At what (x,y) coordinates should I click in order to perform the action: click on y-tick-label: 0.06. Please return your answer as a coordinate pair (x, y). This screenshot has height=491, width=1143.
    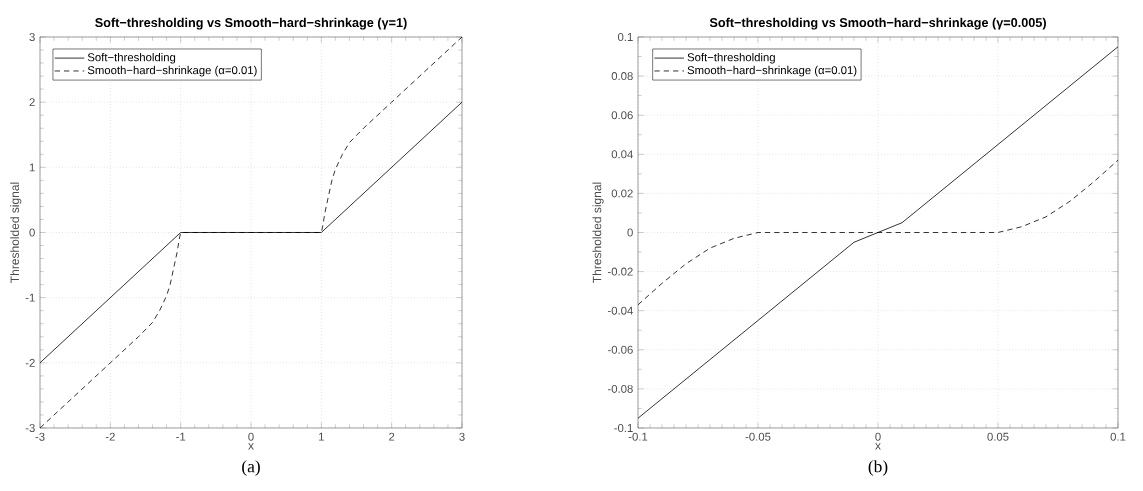
    Looking at the image, I should click on (622, 115).